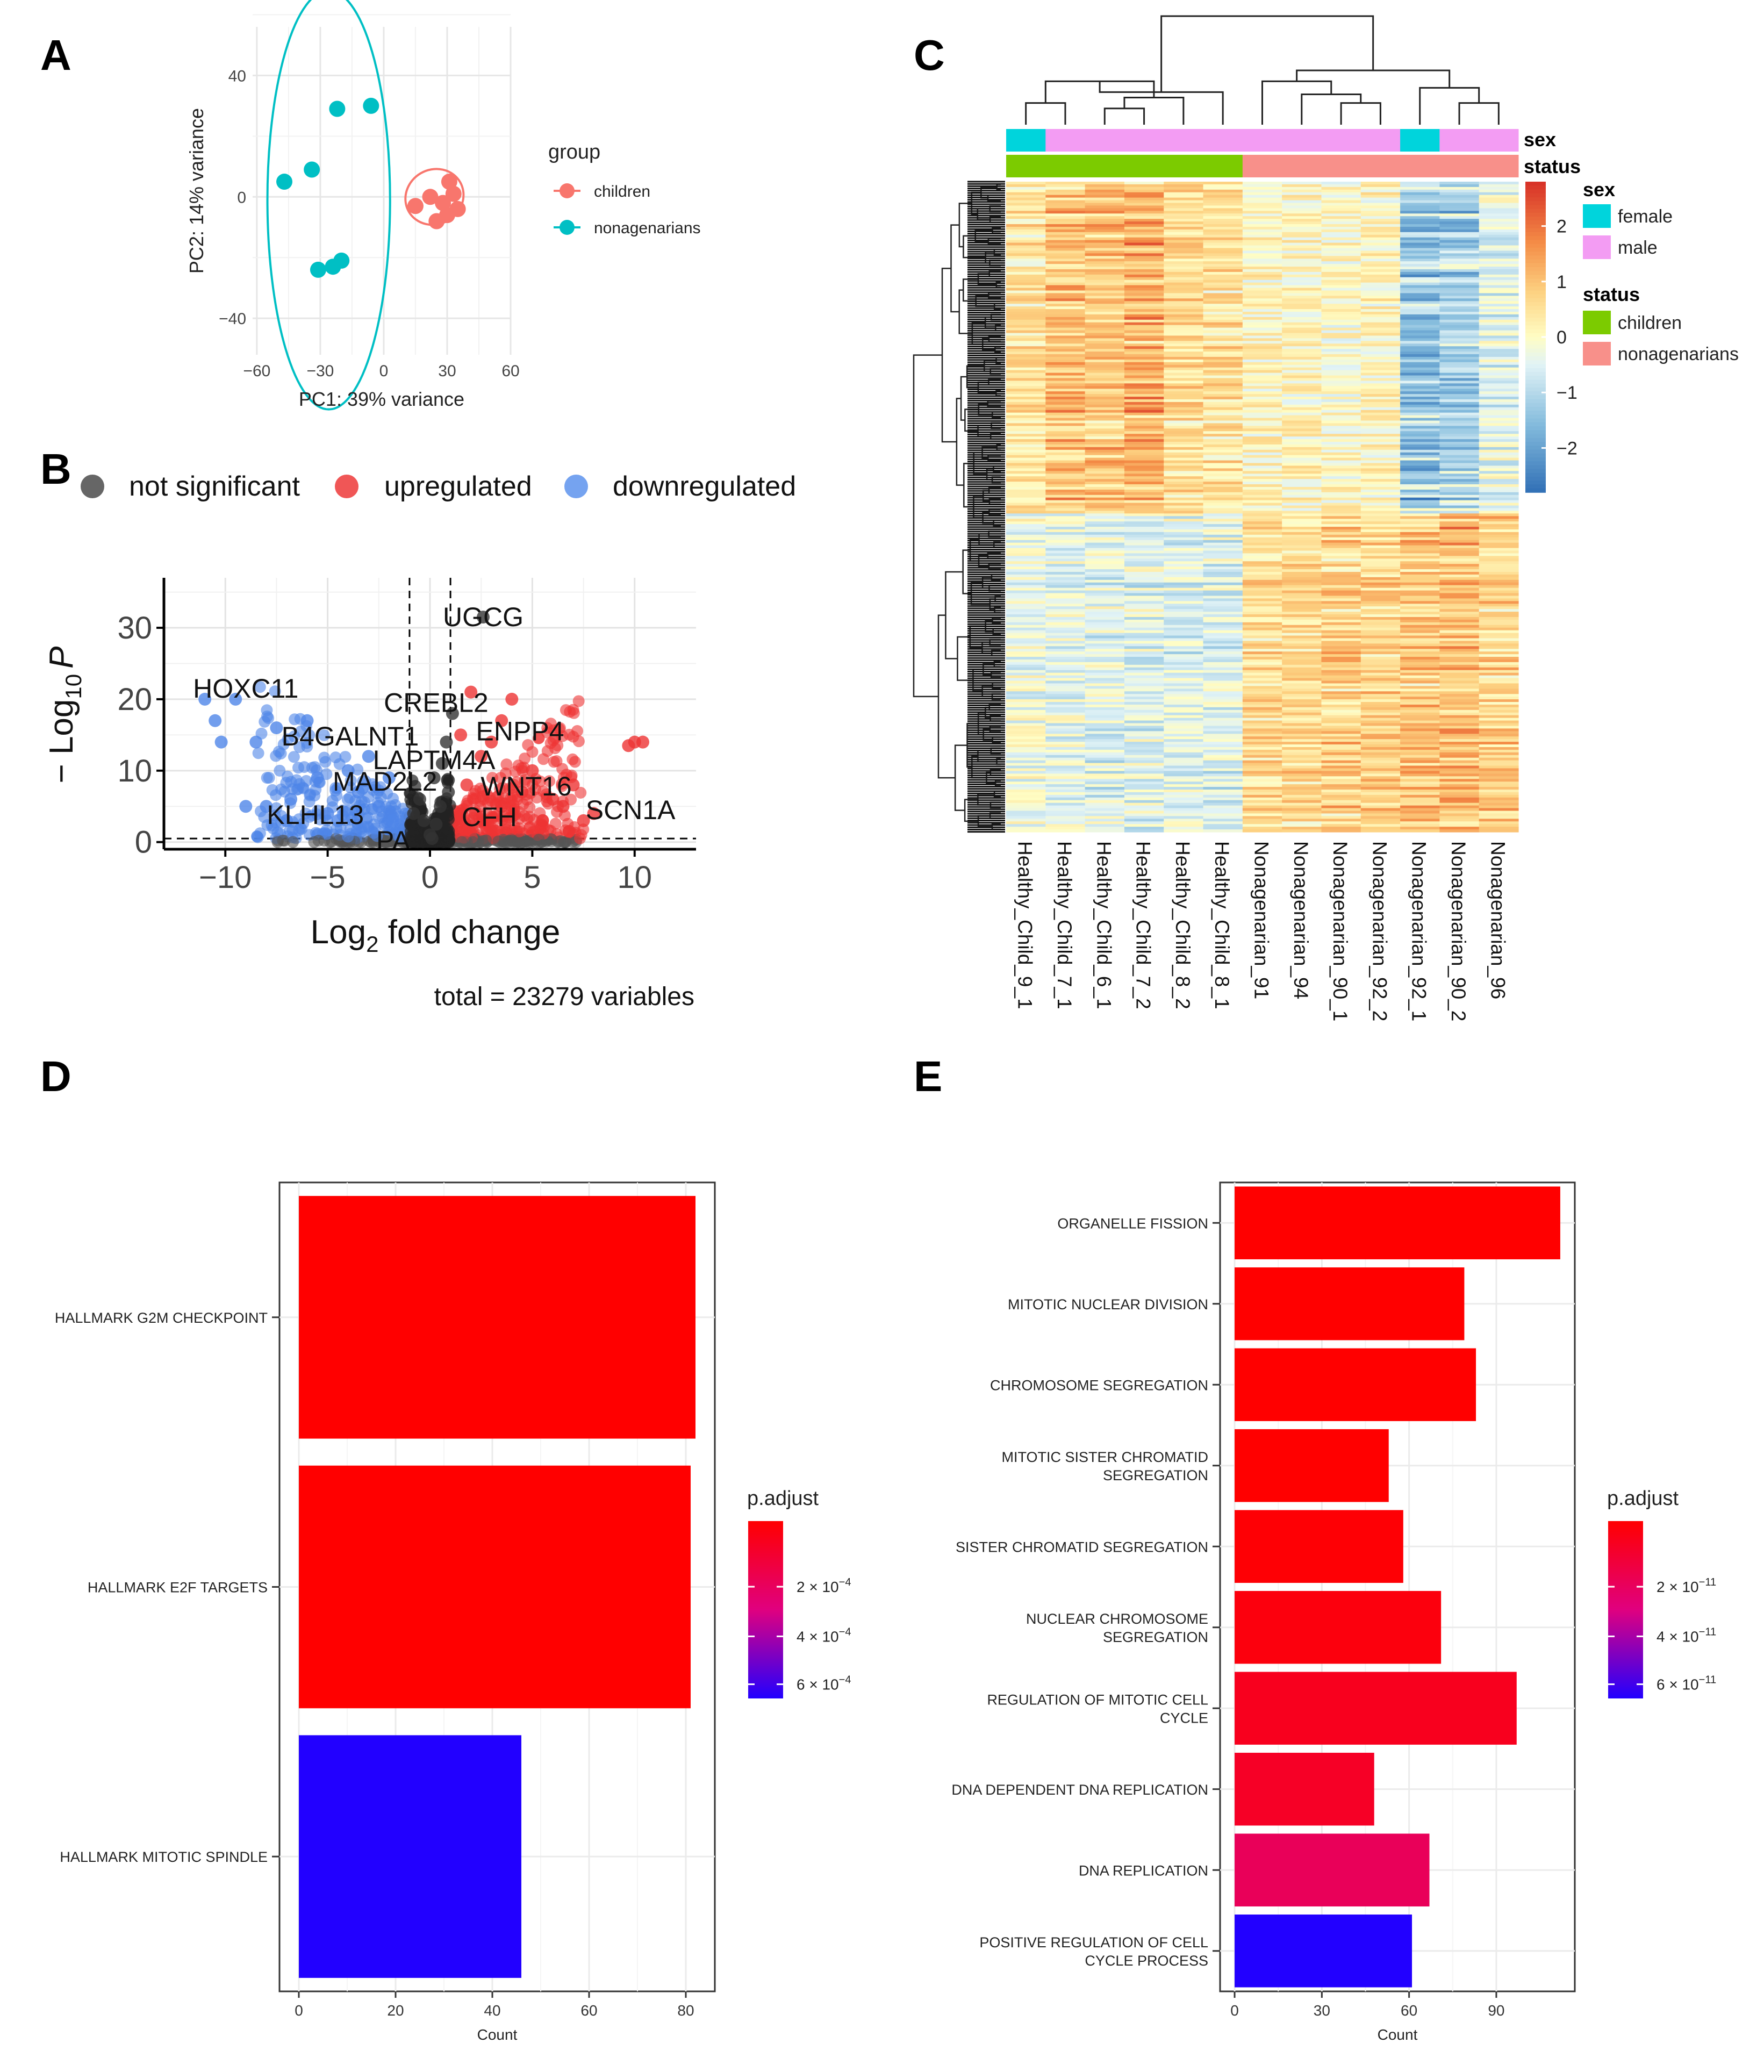  I want to click on annotation-cell-sex, so click(1420, 140).